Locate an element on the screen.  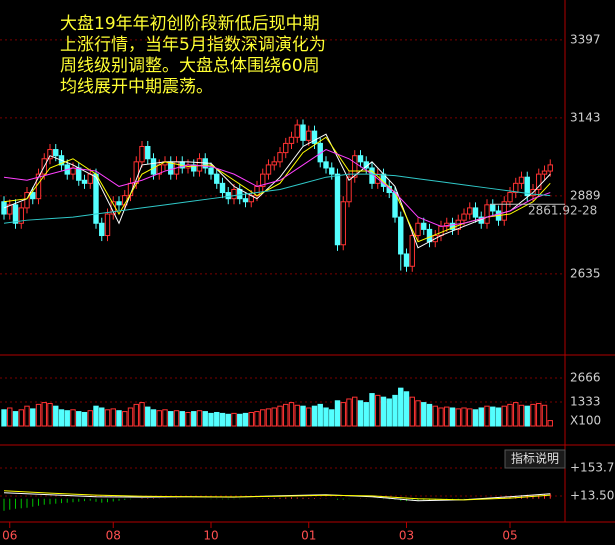
y-tick-label: 3397 is located at coordinates (585, 39).